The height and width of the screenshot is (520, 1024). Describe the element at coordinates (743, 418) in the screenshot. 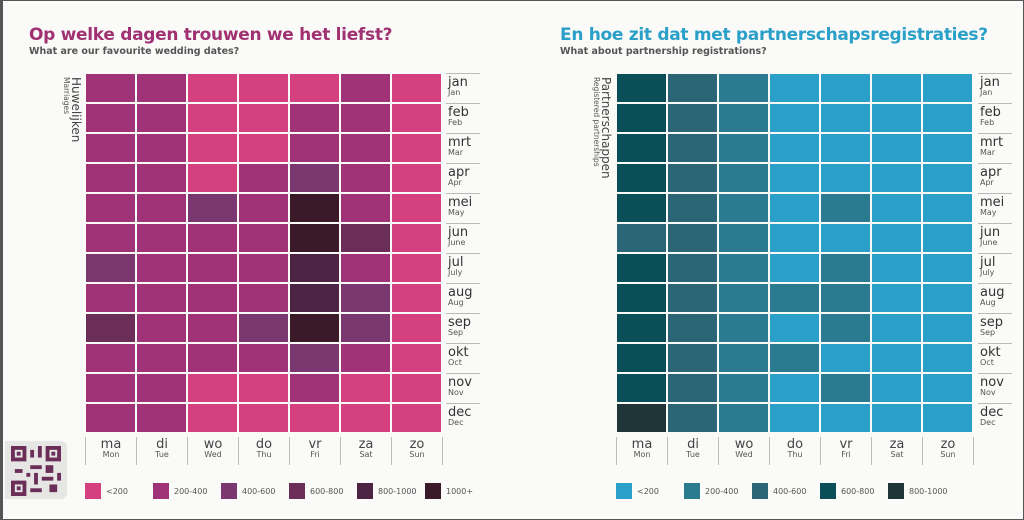

I see `heatmap-cell-dec-wed` at that location.